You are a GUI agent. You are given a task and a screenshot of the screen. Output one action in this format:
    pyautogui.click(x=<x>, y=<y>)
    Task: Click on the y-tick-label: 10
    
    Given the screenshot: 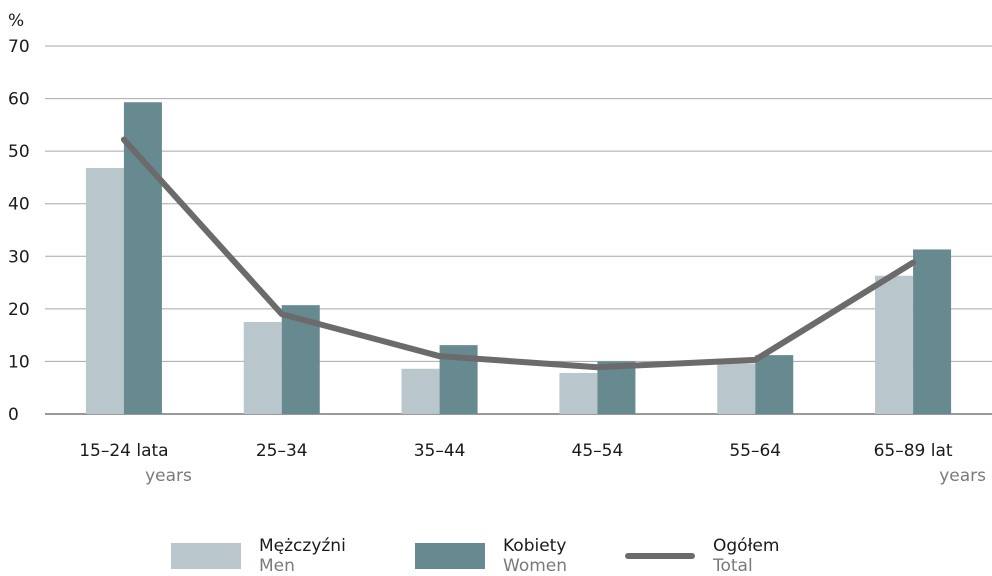 What is the action you would take?
    pyautogui.click(x=19, y=362)
    